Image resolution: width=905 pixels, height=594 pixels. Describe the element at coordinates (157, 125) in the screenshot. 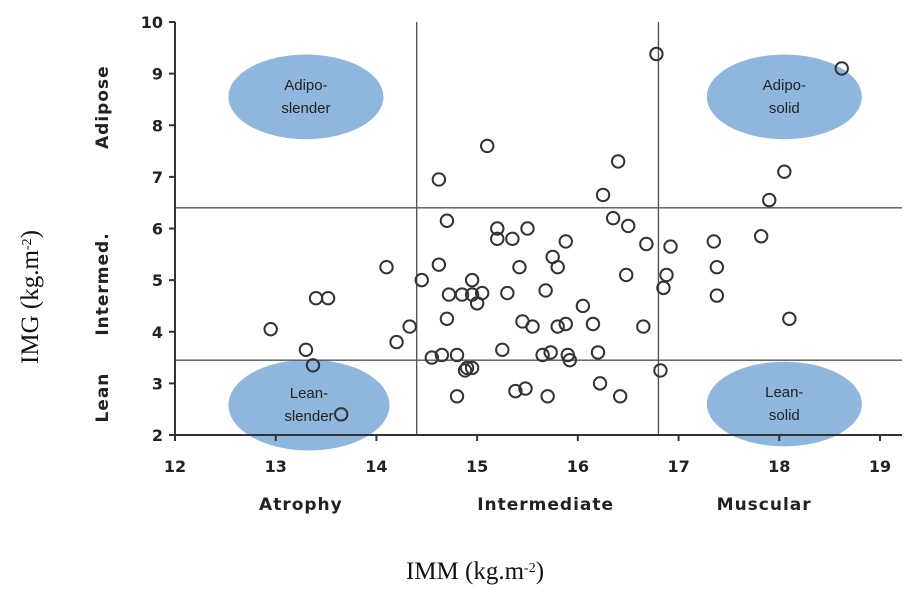

I see `y-tick-label-8: 8` at that location.